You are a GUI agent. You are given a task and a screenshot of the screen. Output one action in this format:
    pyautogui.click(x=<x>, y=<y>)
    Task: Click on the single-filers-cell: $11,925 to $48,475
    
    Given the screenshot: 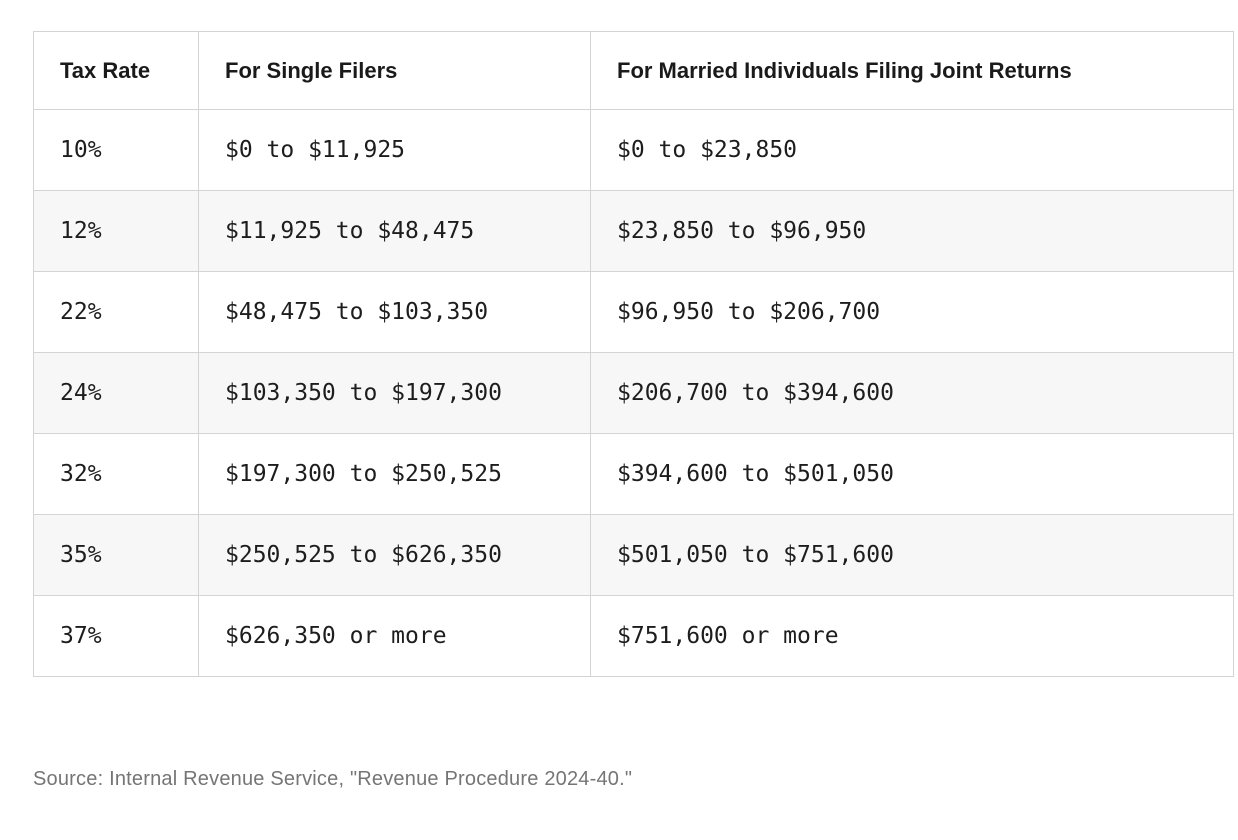 What is the action you would take?
    pyautogui.click(x=394, y=231)
    